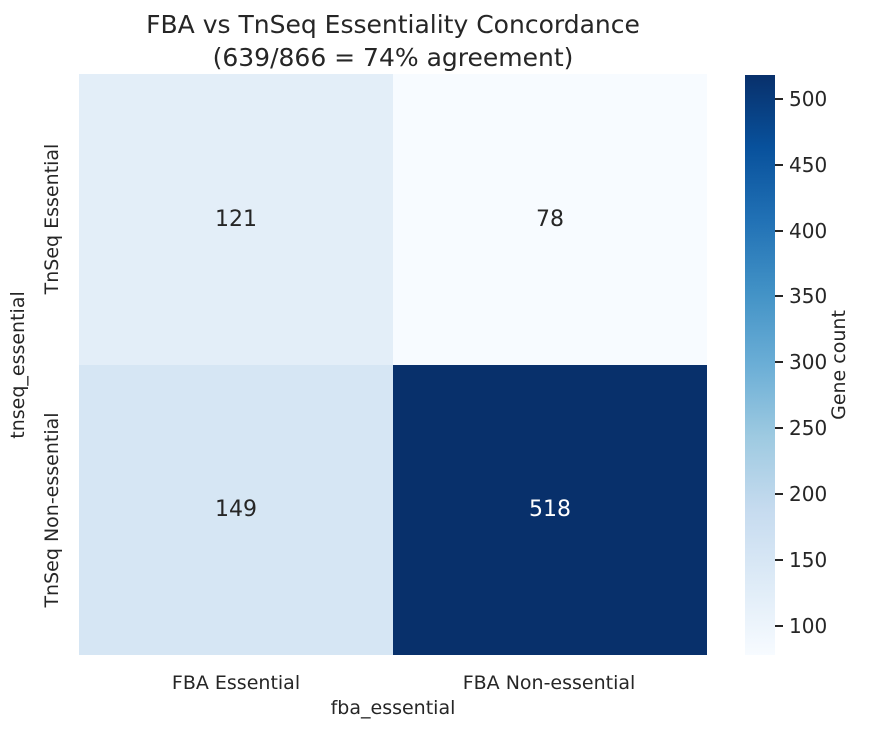  I want to click on y-tick-tnseq-essential: TnSeq Essential, so click(52, 219).